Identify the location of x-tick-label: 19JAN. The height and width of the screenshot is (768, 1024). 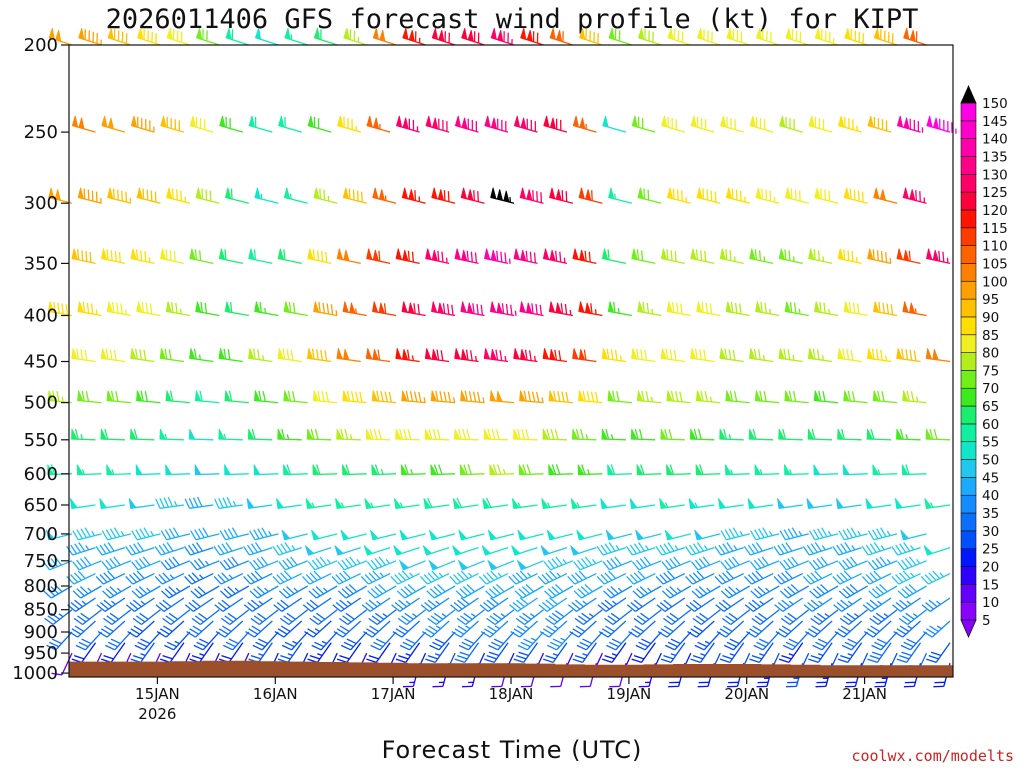
(629, 694).